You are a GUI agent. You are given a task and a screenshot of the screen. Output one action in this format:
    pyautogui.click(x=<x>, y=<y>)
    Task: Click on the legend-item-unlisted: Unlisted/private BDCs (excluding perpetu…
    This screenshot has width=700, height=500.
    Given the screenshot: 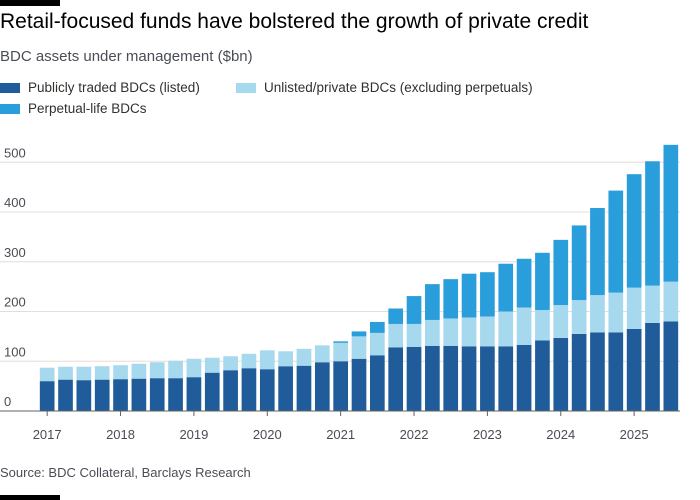 What is the action you would take?
    pyautogui.click(x=384, y=87)
    